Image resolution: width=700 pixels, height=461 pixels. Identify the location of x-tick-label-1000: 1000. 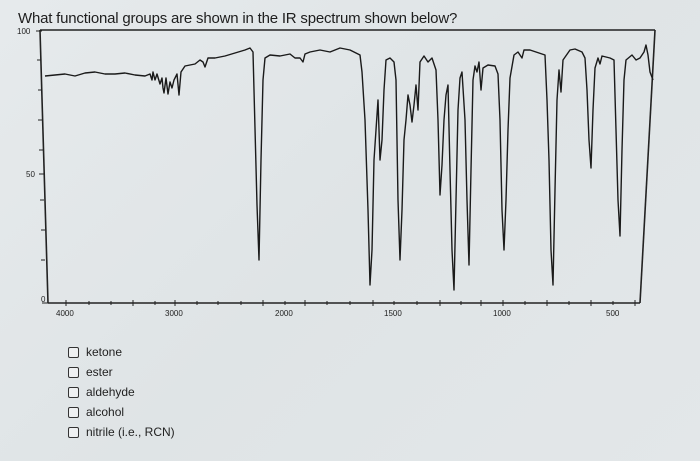
(502, 313).